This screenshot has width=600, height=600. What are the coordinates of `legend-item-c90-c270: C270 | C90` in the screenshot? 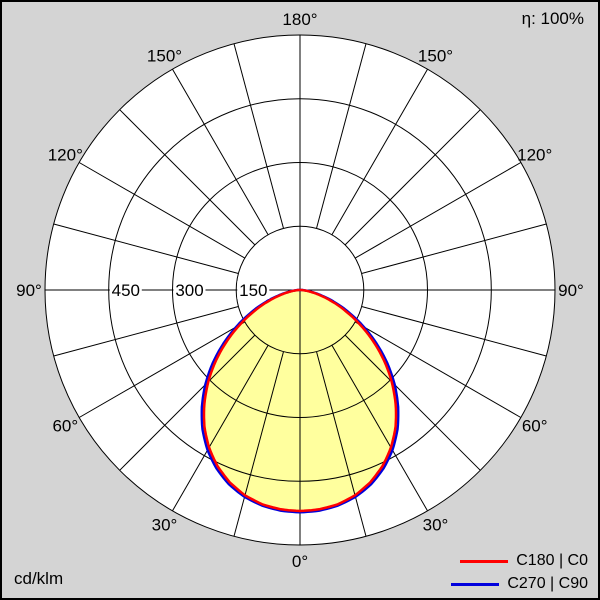 It's located at (519, 584).